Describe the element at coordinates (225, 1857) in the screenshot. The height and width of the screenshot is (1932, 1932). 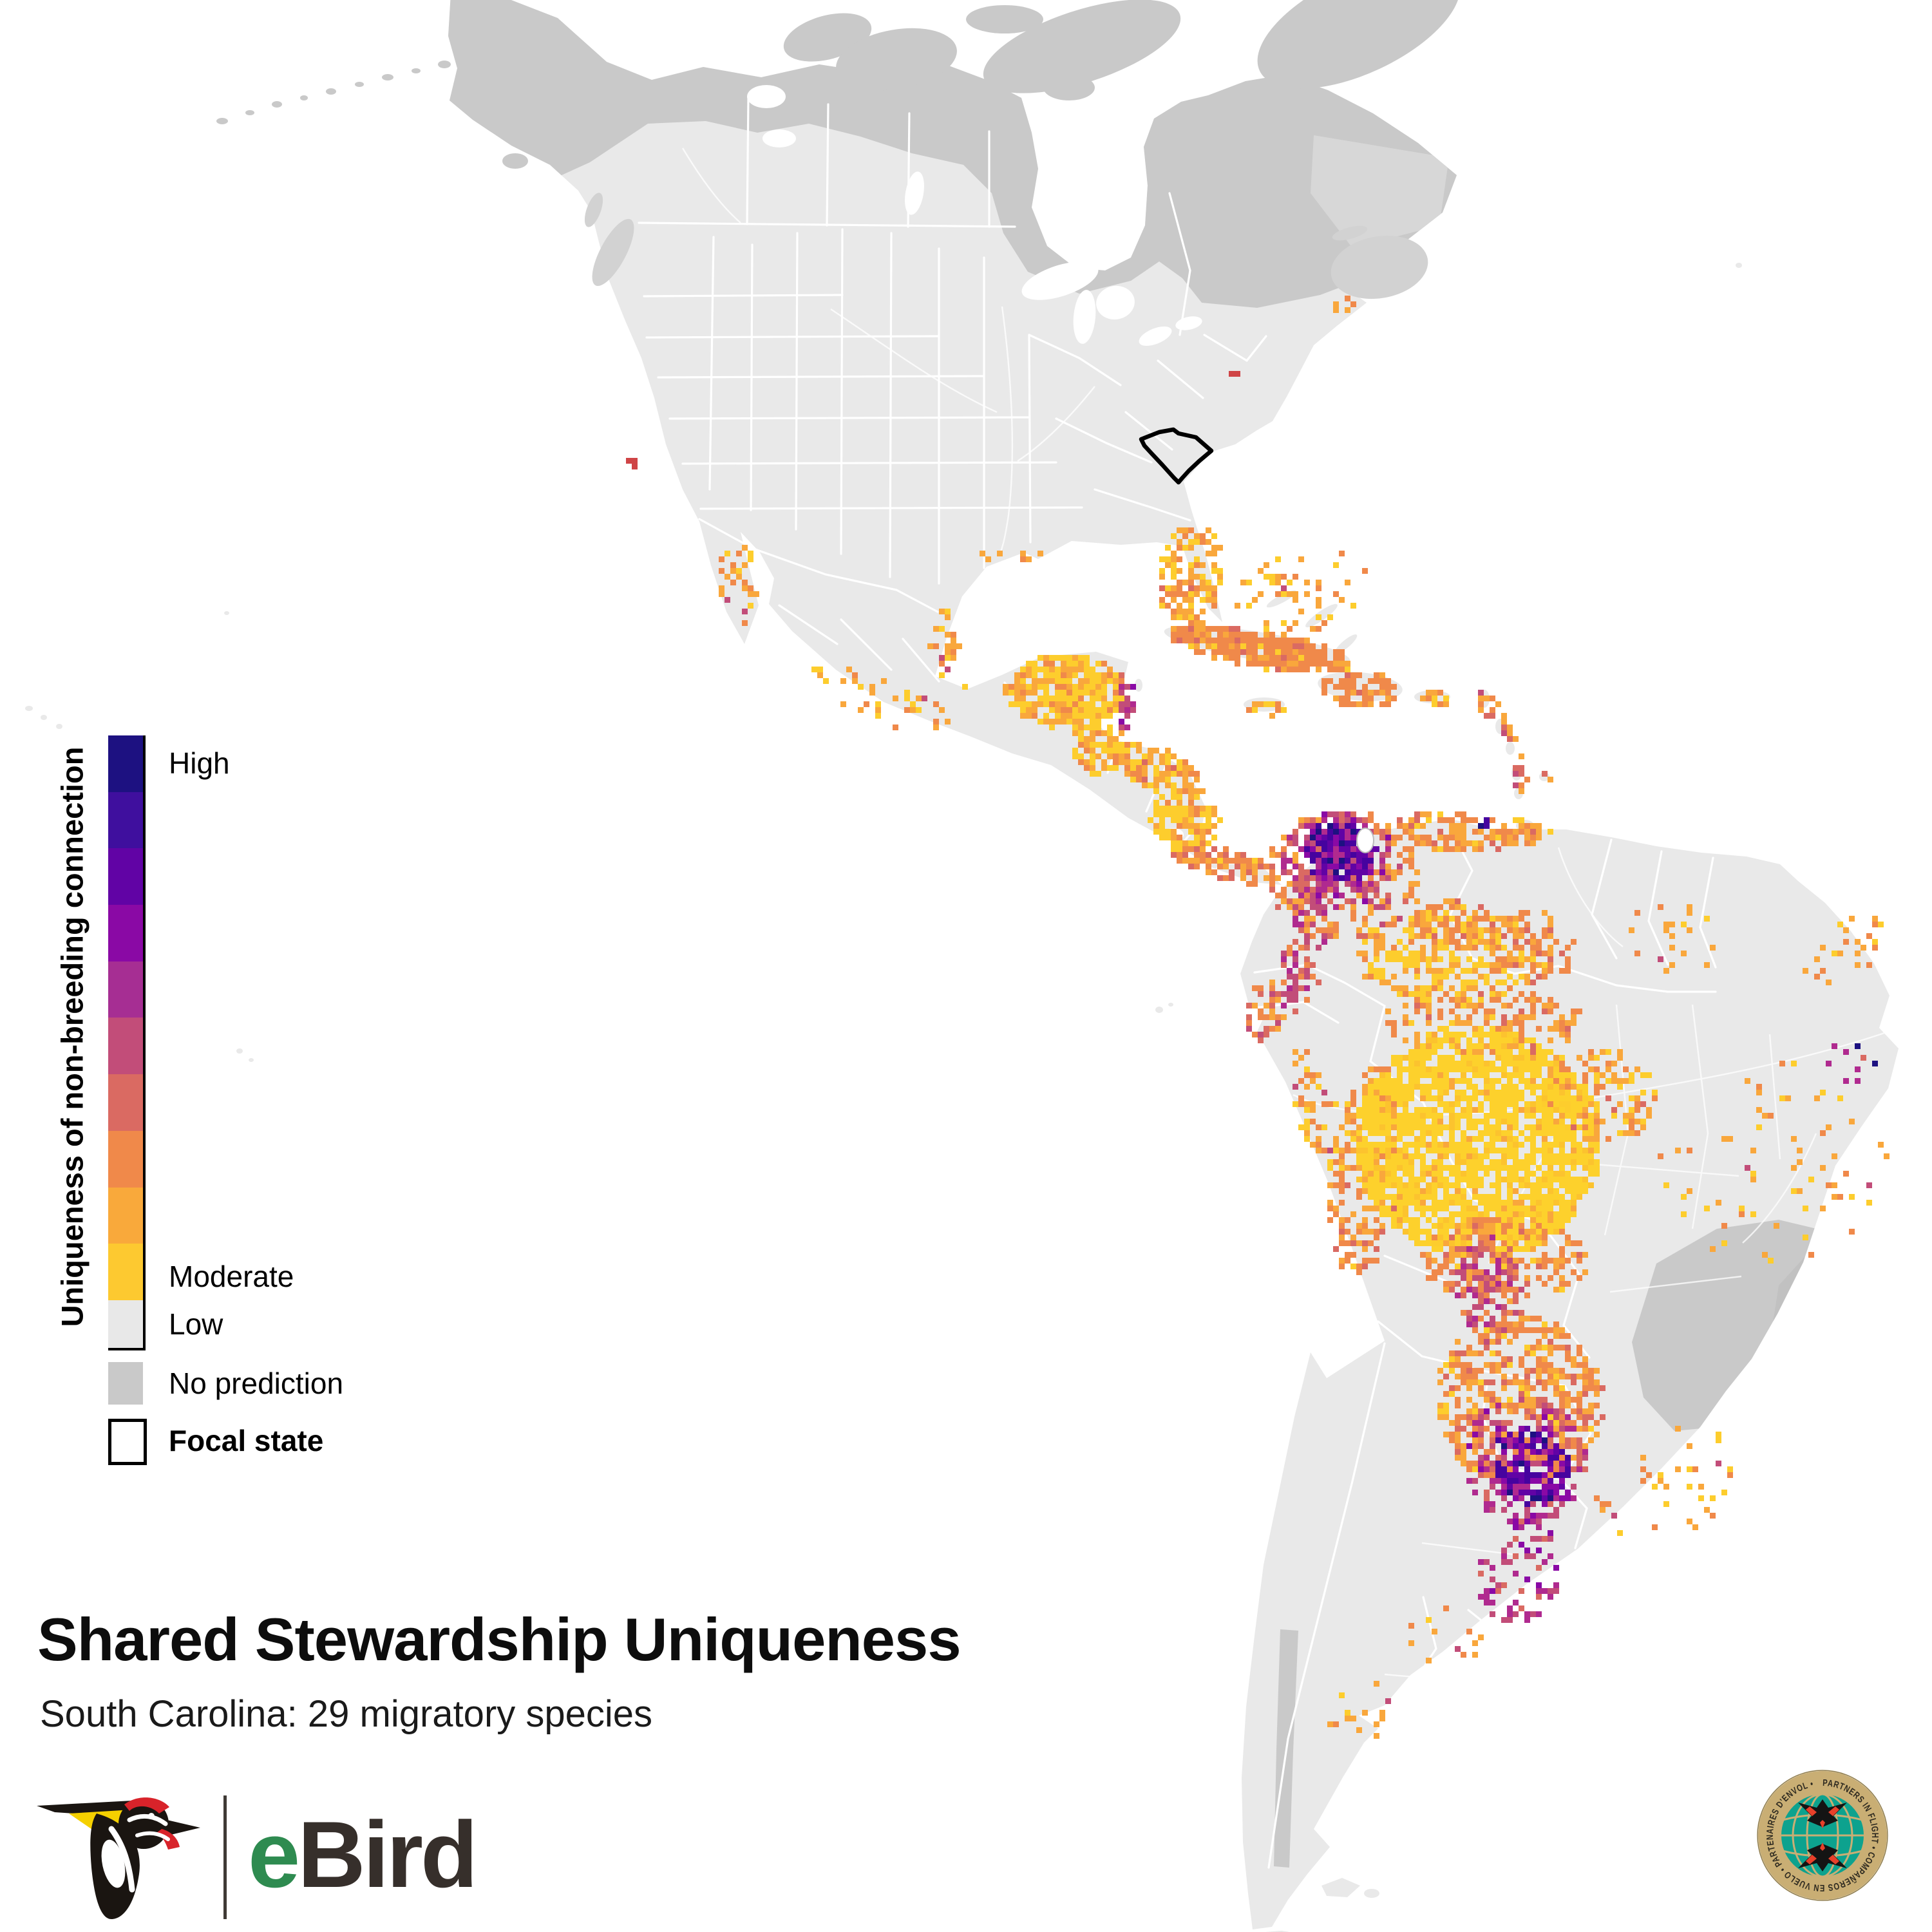
I see `ebird-logo-divider` at that location.